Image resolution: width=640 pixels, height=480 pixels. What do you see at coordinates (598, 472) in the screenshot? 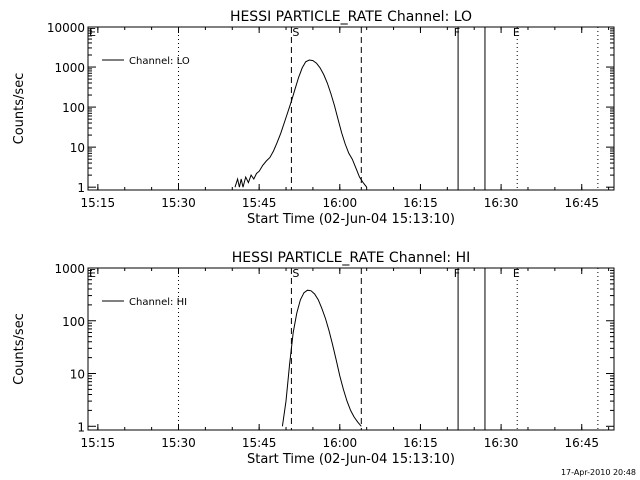
I see `generation-timestamp: 17-Apr-2010 20:48` at bounding box center [598, 472].